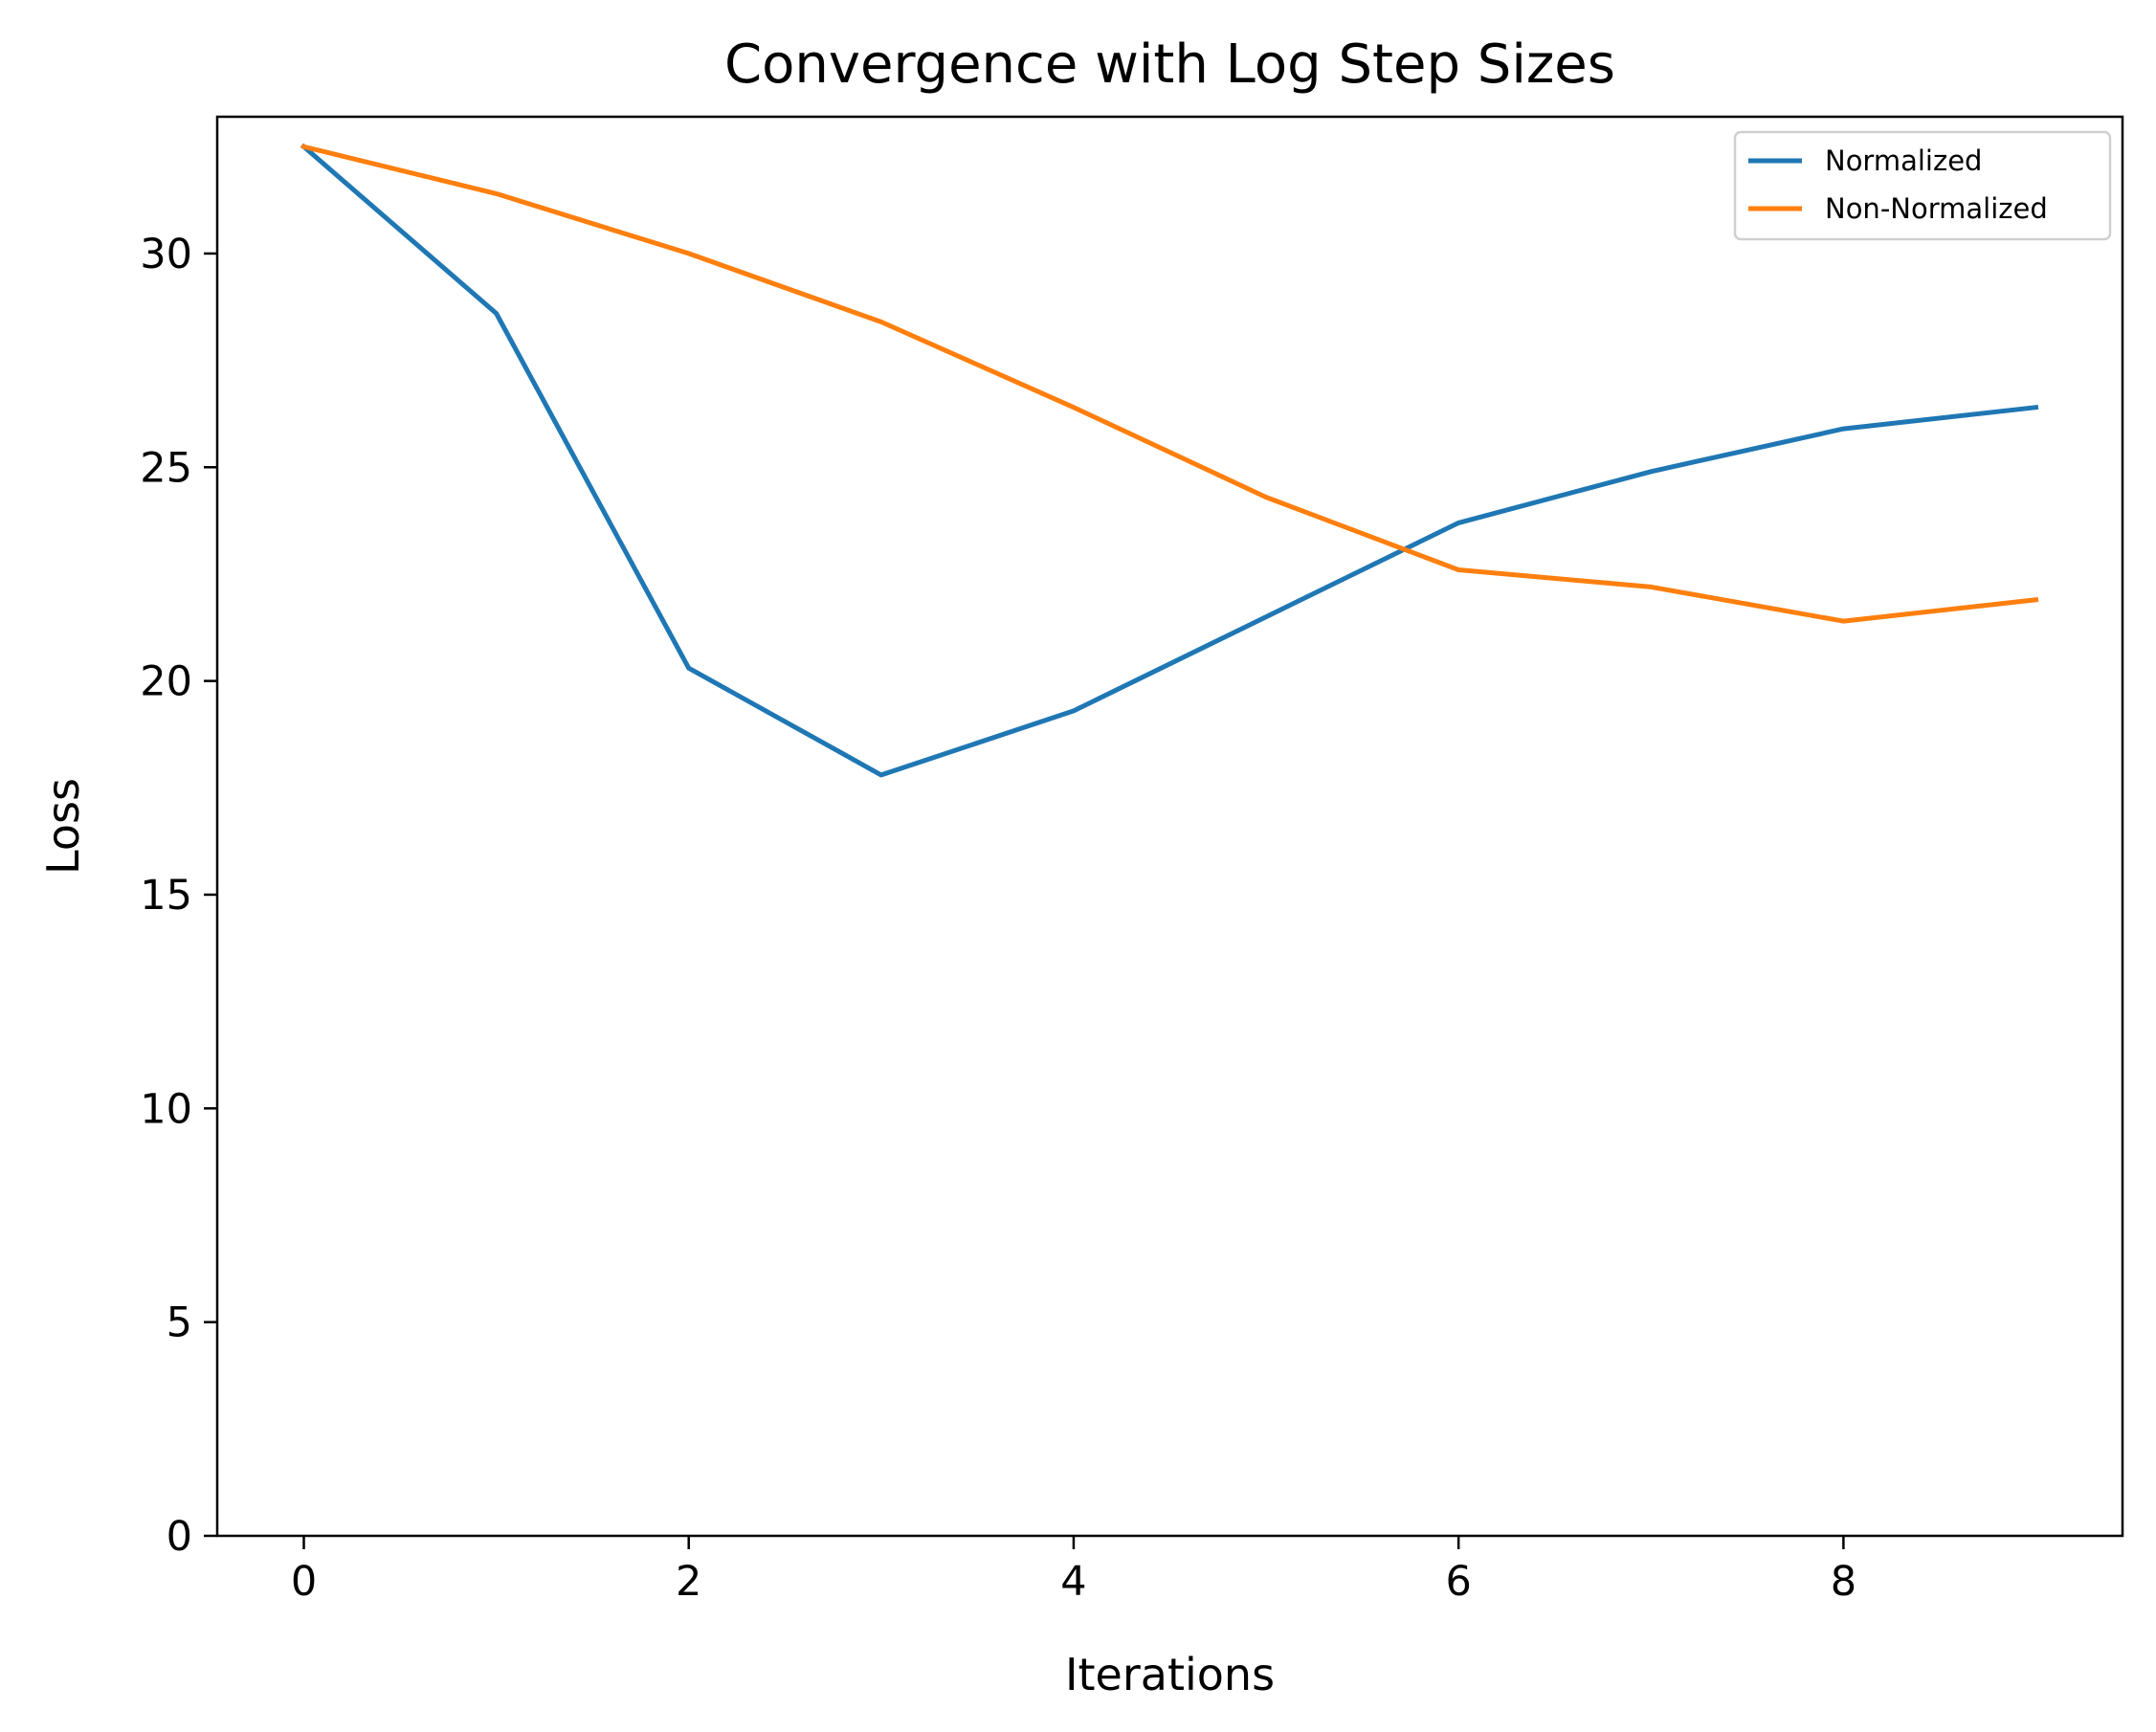  I want to click on legend-label-non-normalized: Non-Normalized, so click(1936, 209).